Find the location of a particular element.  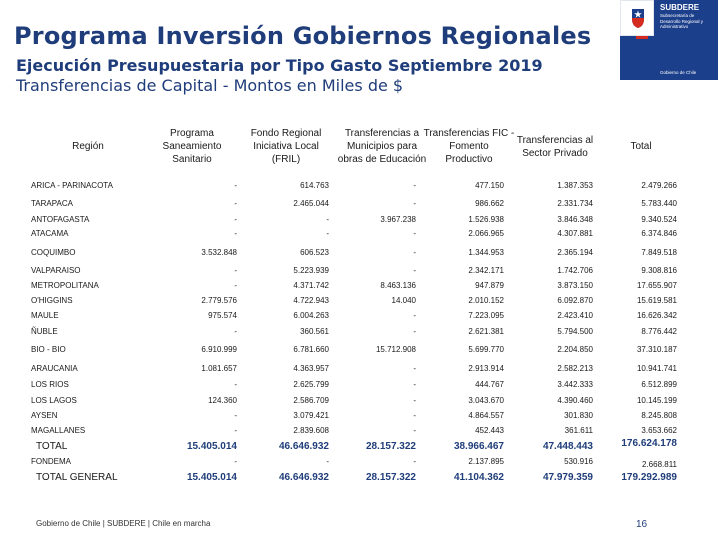

cell-c6: 9.308.816 is located at coordinates (659, 270).